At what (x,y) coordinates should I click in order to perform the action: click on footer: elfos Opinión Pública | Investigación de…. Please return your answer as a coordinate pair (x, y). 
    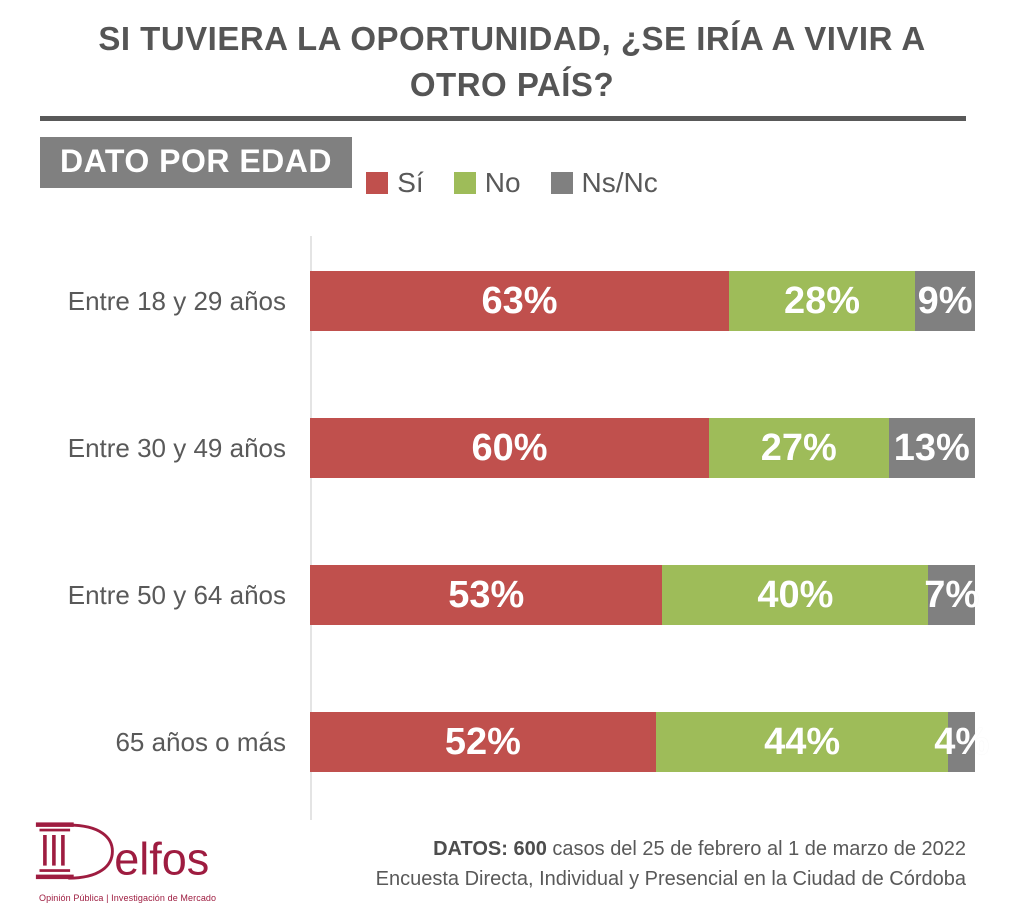
    Looking at the image, I should click on (512, 861).